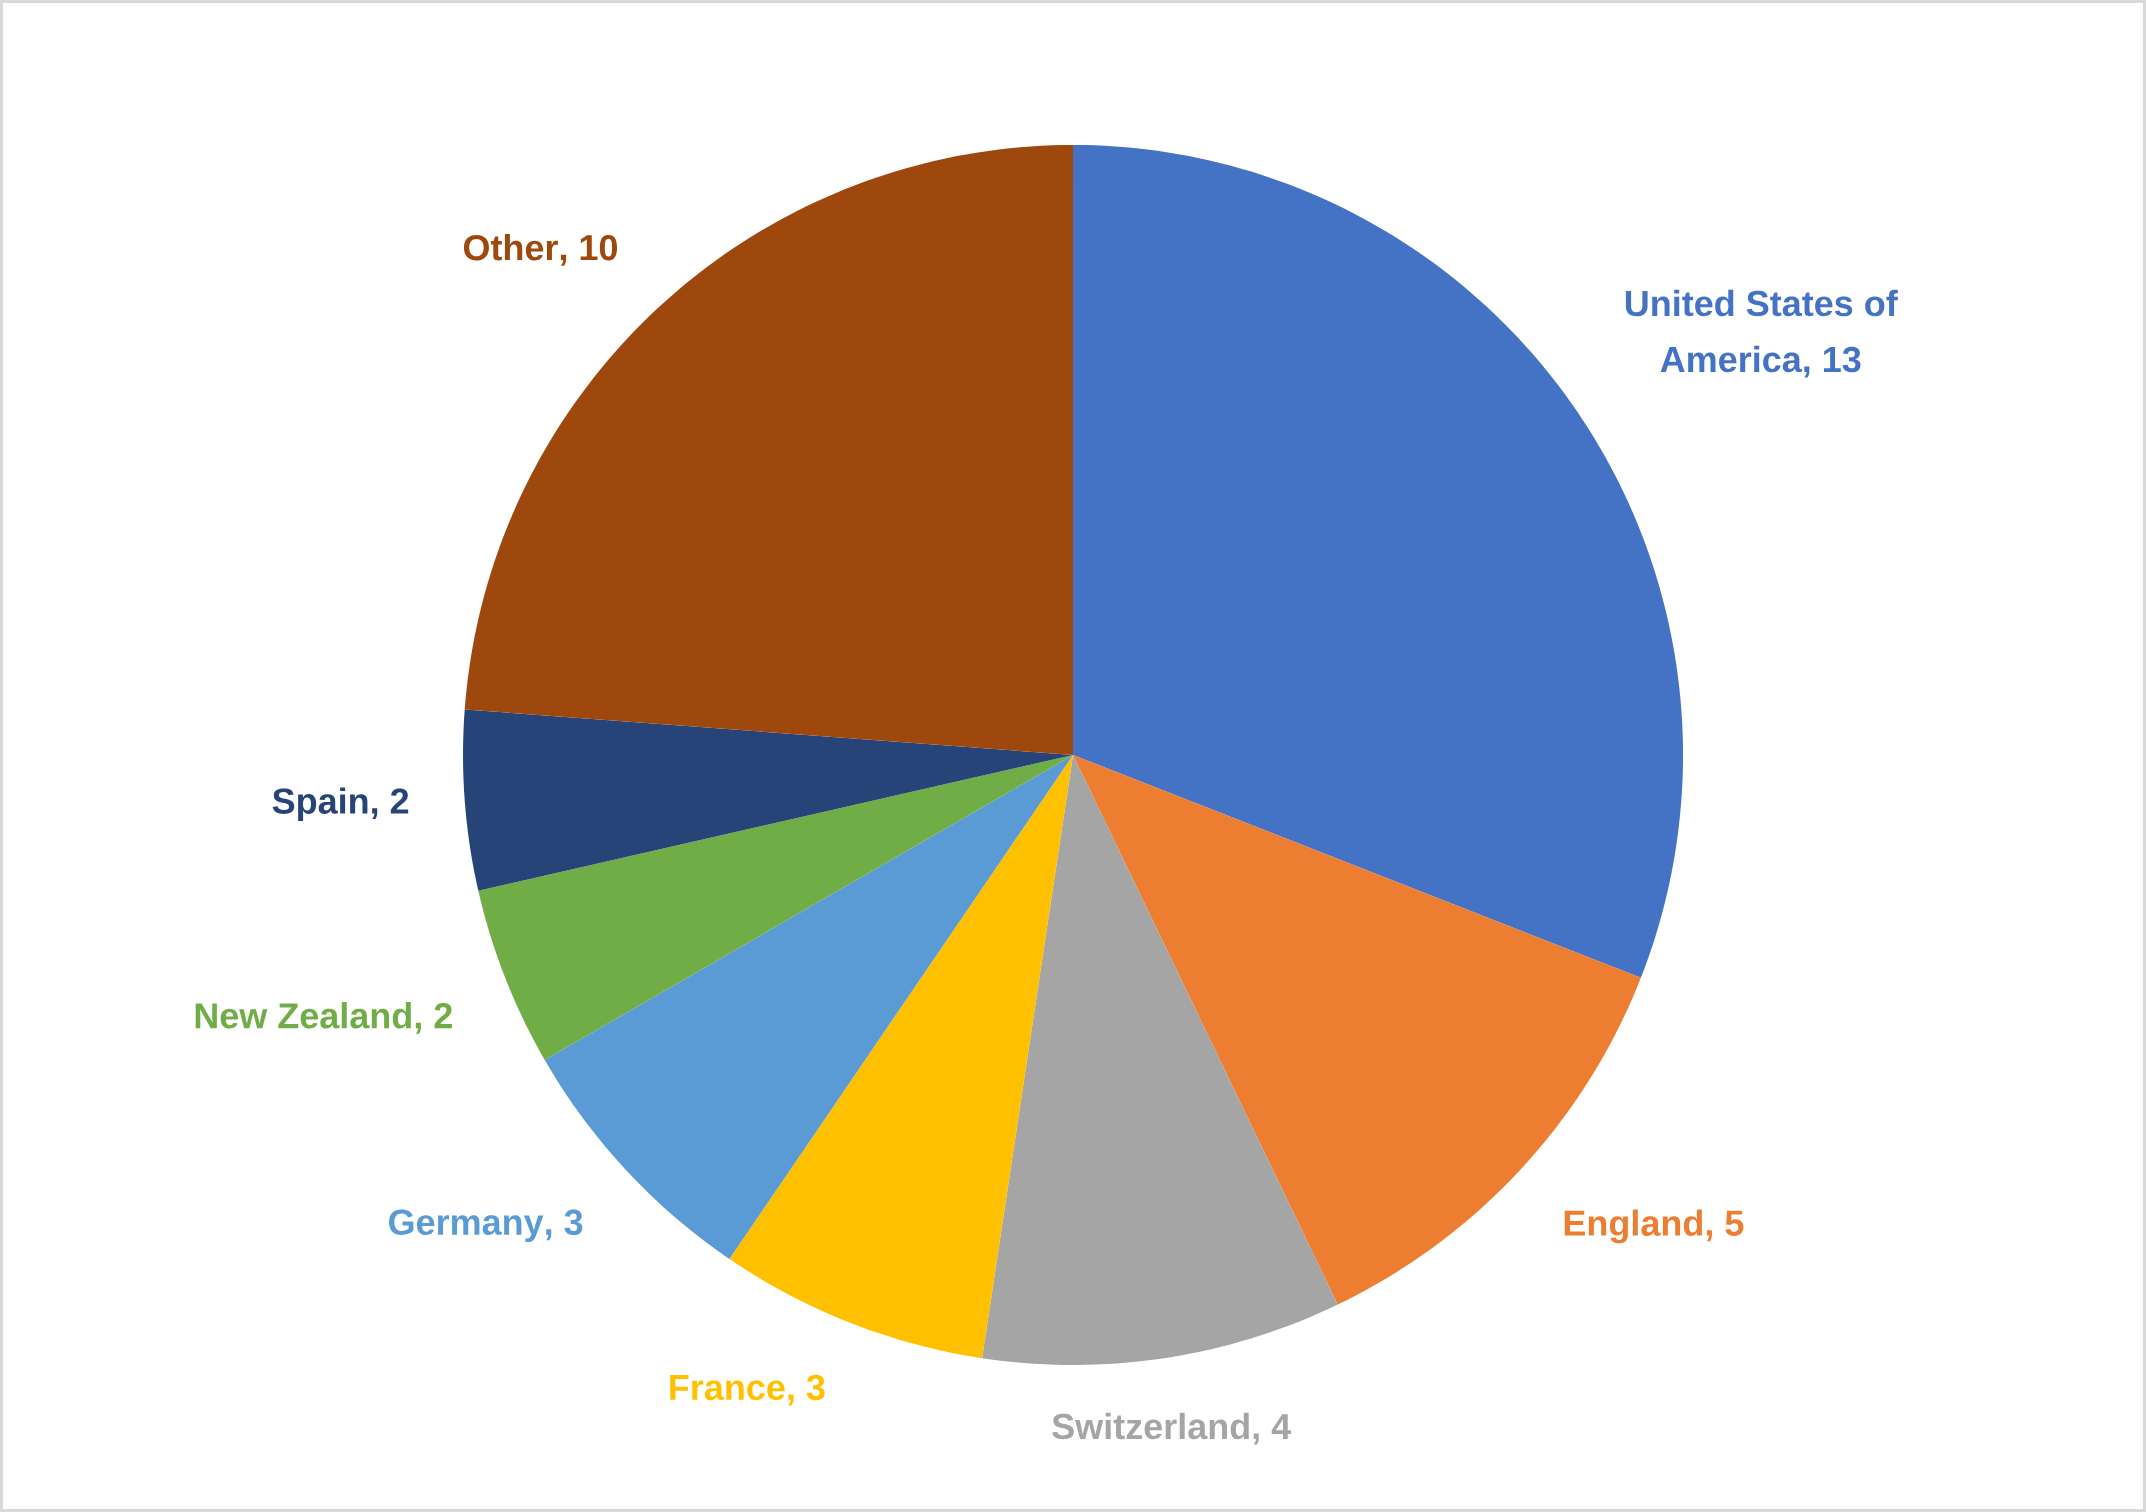 This screenshot has height=1512, width=2146. What do you see at coordinates (1725, 1226) in the screenshot?
I see `data-label: , 5` at bounding box center [1725, 1226].